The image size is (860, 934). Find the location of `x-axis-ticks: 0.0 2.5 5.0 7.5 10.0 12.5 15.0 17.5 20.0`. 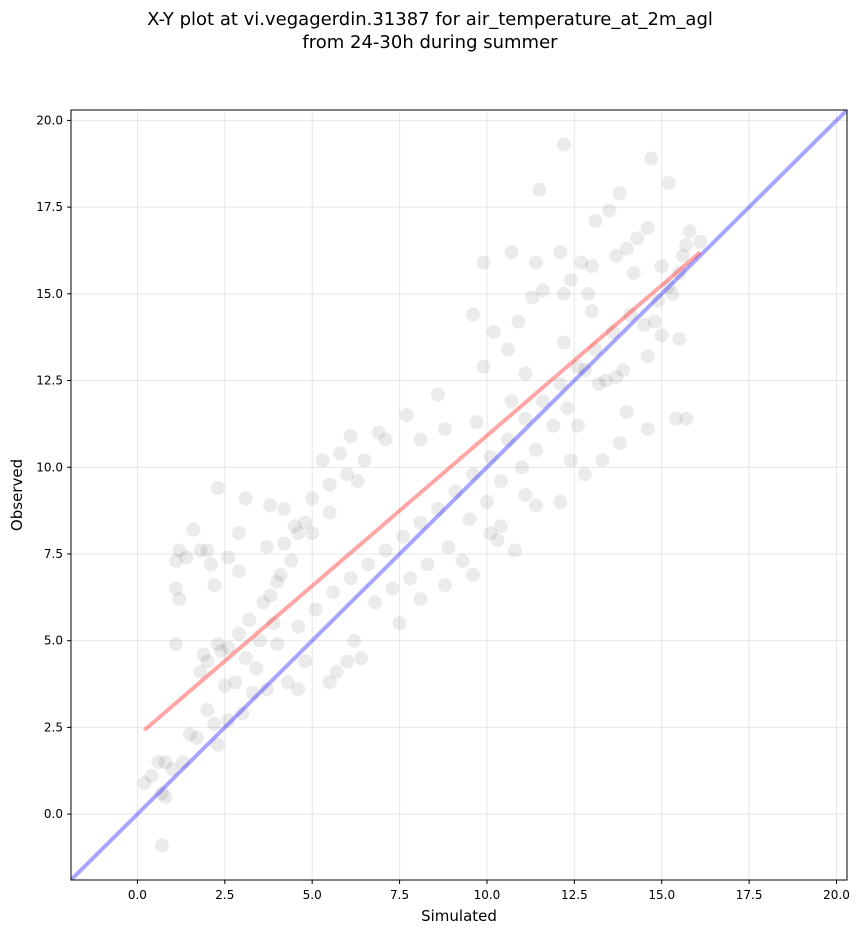

x-axis-ticks: 0.0 2.5 5.0 7.5 10.0 12.5 15.0 17.5 20.0 is located at coordinates (489, 891).